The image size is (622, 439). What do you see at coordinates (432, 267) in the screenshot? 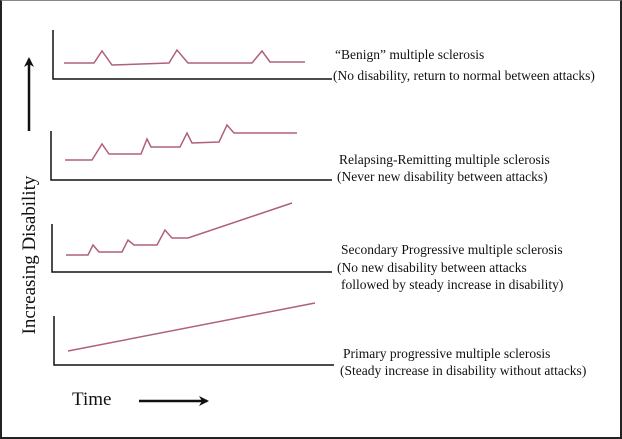
I see `panel-secondary-subtitle: (No new disability between attacks` at bounding box center [432, 267].